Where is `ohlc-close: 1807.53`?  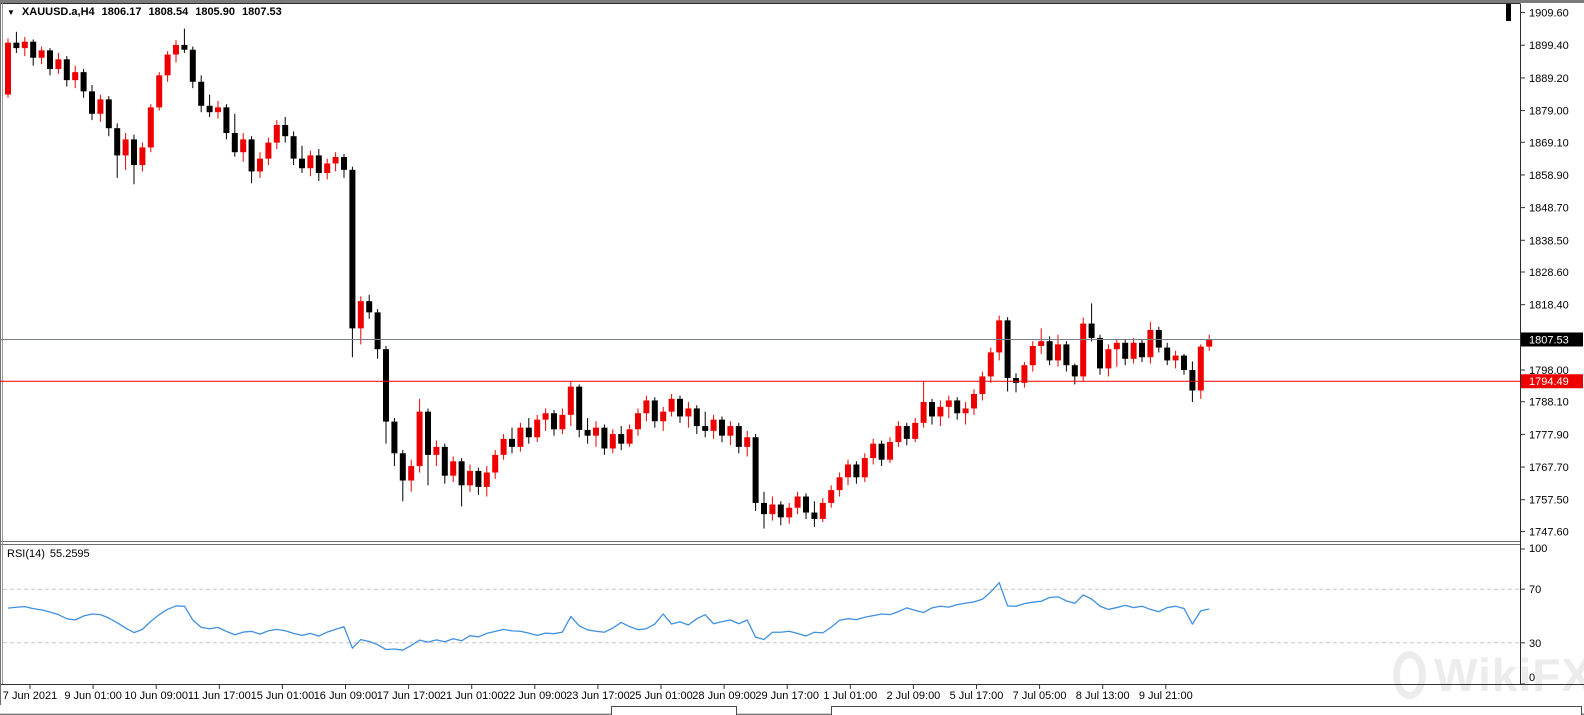
ohlc-close: 1807.53 is located at coordinates (261, 12).